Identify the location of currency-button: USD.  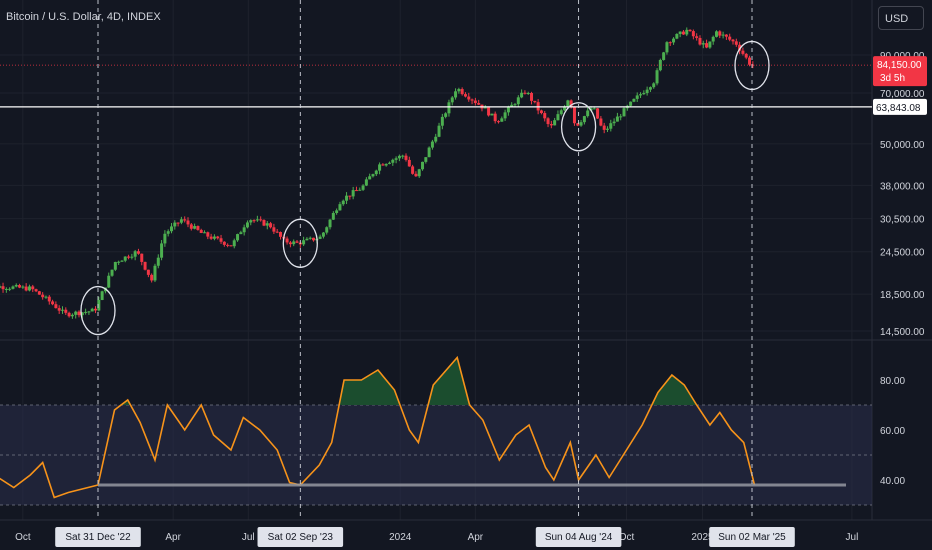
(901, 18).